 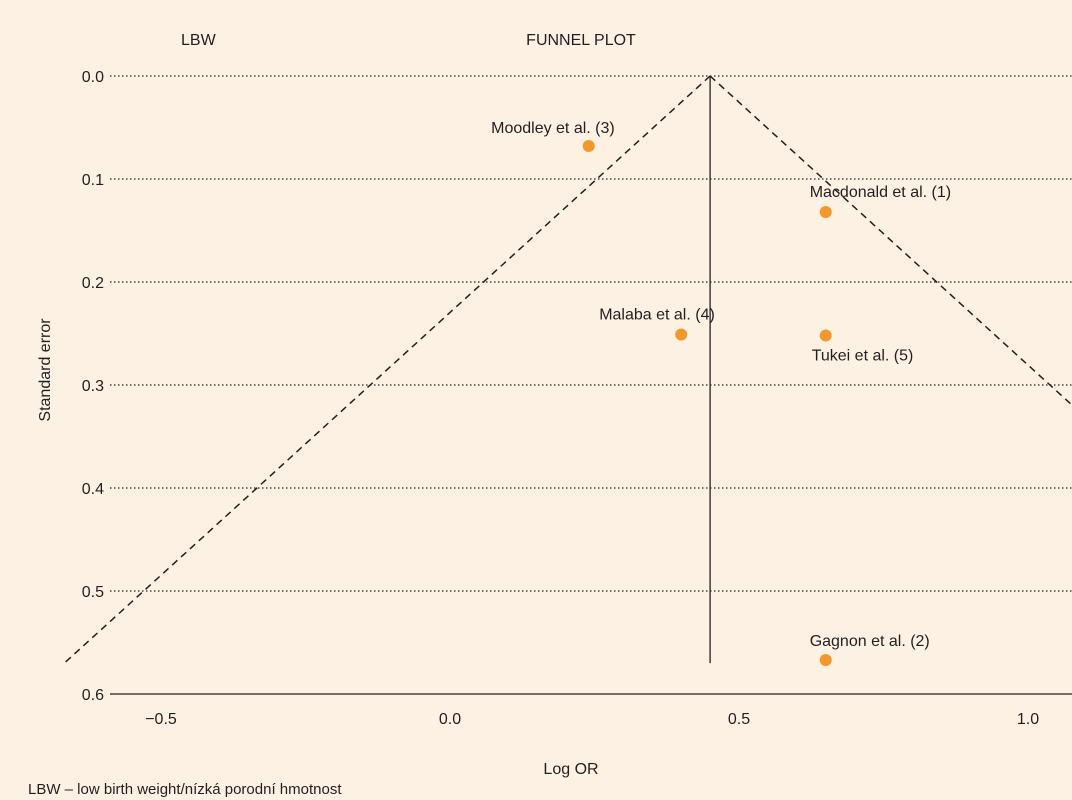 What do you see at coordinates (581, 40) in the screenshot?
I see `chart-title: FUNNEL PLOT` at bounding box center [581, 40].